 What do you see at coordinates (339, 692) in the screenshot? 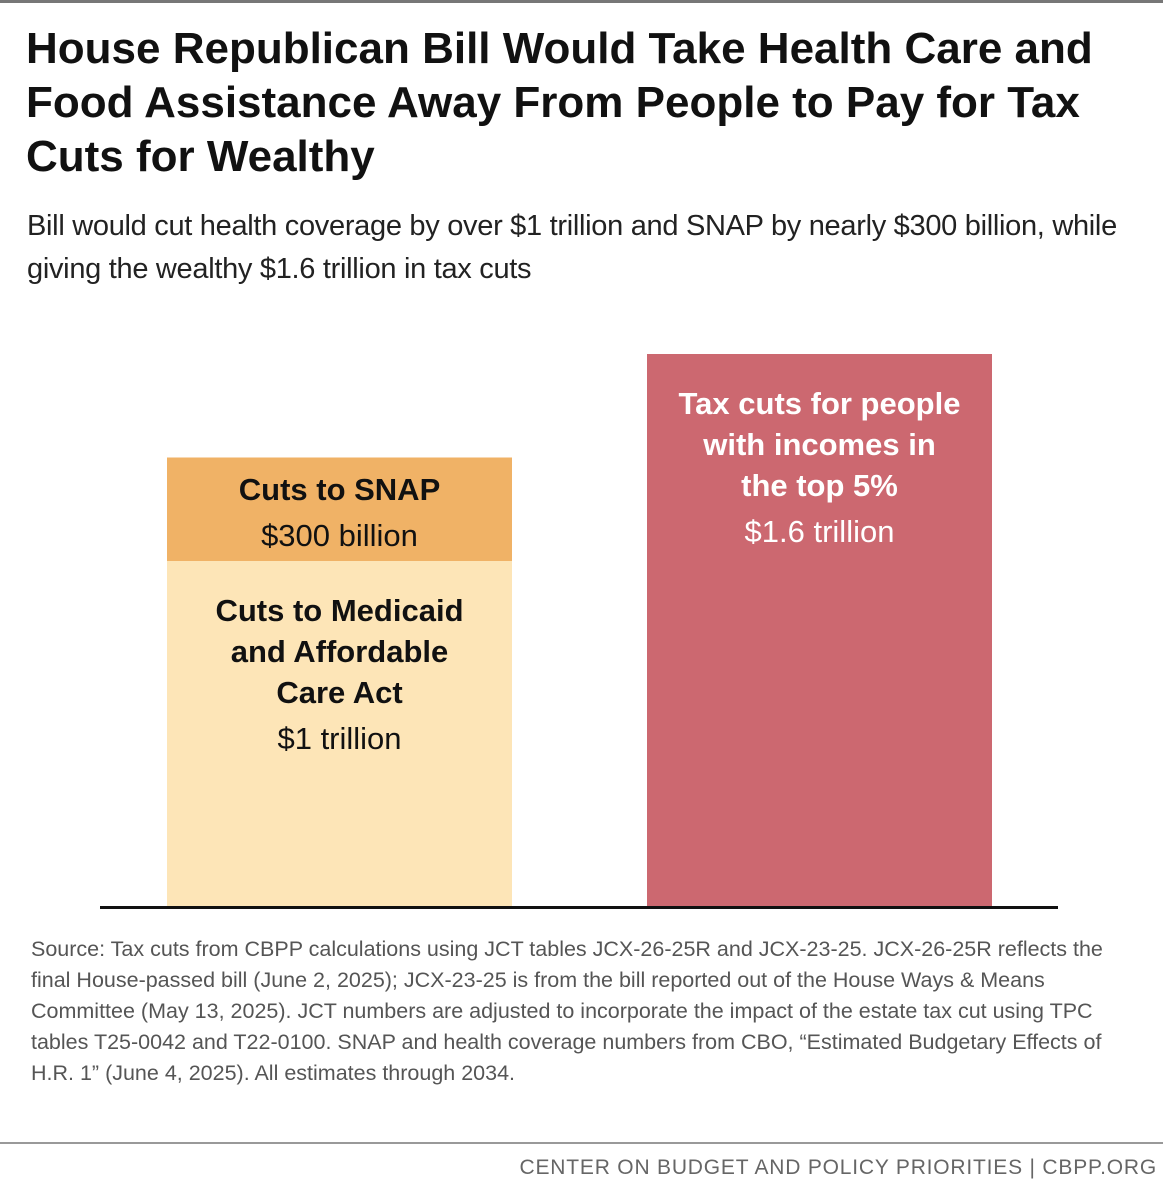
I see `bar-label-0-line-2: Care Act` at bounding box center [339, 692].